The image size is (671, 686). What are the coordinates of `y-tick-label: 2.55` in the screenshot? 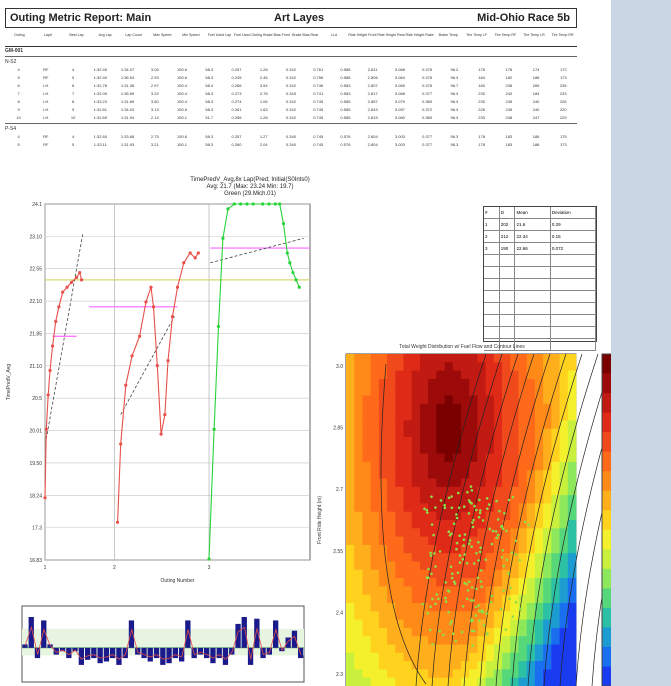 It's located at (338, 552).